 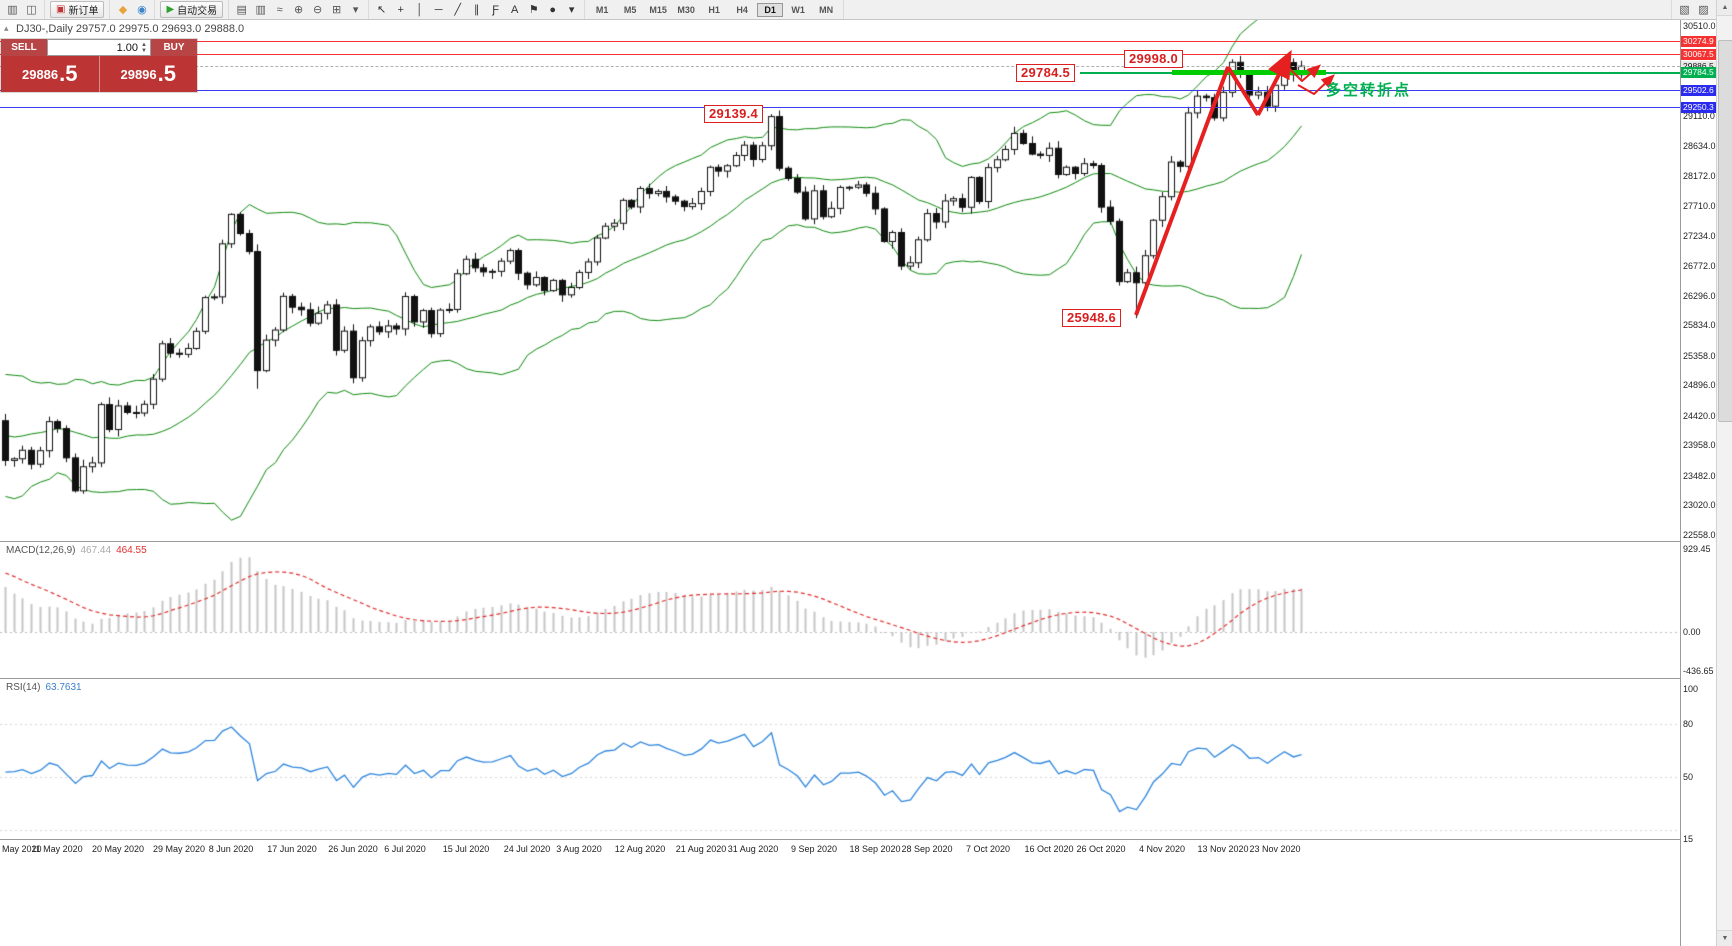 What do you see at coordinates (466, 849) in the screenshot?
I see `date-label: 15 Jul 2020` at bounding box center [466, 849].